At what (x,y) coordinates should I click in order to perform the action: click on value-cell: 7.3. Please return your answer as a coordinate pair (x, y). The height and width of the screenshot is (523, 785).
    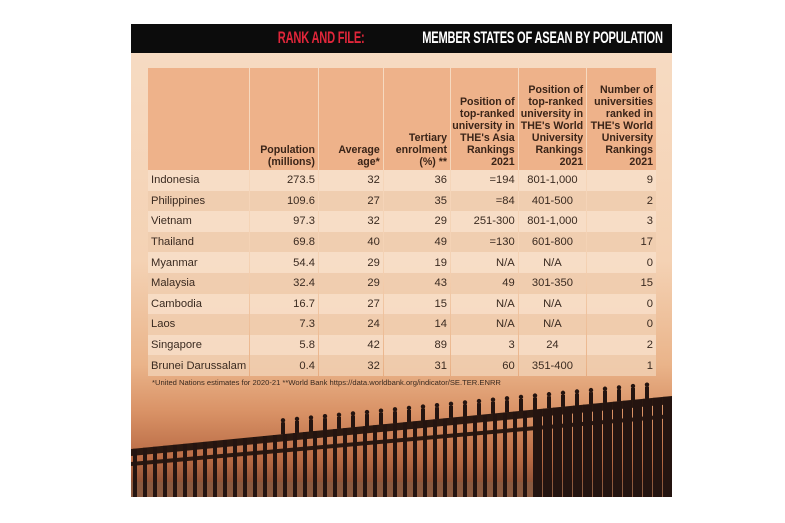
    Looking at the image, I should click on (284, 324).